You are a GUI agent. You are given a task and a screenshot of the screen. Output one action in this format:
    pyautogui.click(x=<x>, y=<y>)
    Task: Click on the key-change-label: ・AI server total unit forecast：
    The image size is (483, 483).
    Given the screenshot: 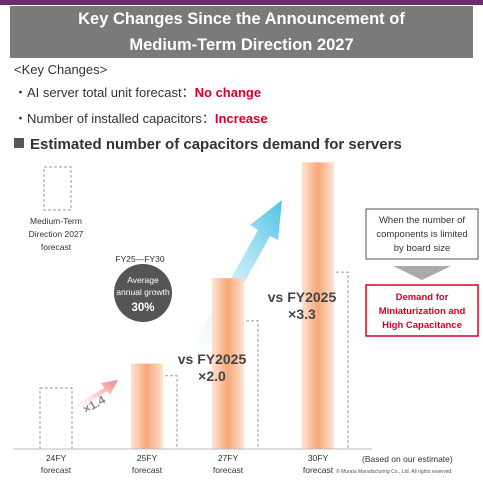 What is the action you would take?
    pyautogui.click(x=104, y=92)
    